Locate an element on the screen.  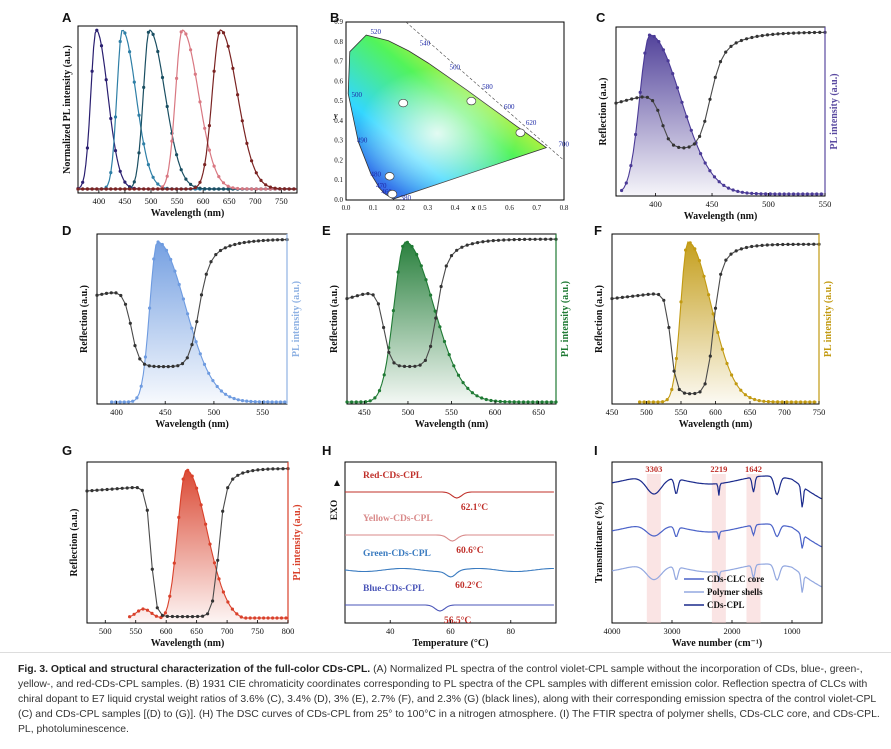
x-tick-label: 0.2 is located at coordinates (400, 208).